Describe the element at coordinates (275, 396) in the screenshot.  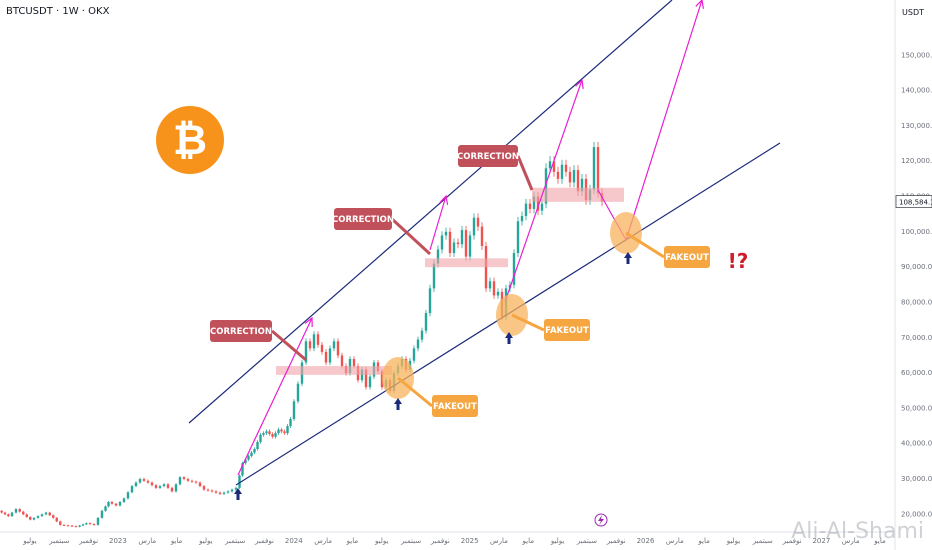
I see `projection-arrow` at that location.